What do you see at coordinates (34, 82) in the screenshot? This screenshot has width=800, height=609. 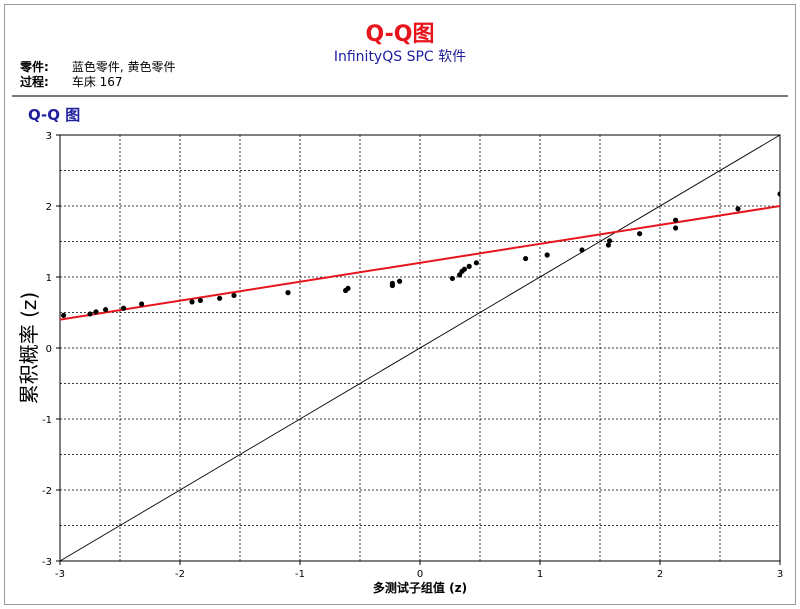 I see `process-label: 过程:` at bounding box center [34, 82].